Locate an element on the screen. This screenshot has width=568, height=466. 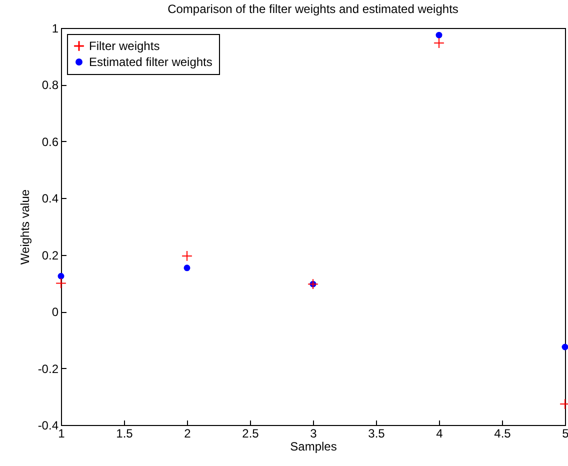
x-tick-label: 3 is located at coordinates (314, 433).